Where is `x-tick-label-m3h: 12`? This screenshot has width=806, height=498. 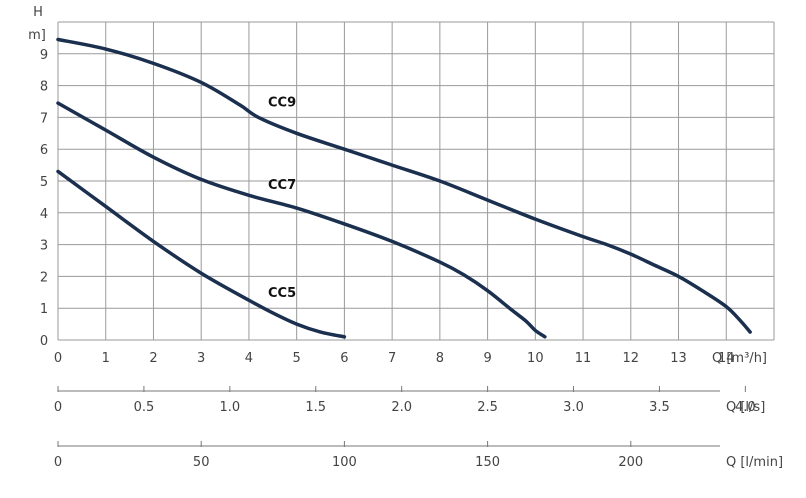
x-tick-label-m3h: 12 is located at coordinates (631, 358).